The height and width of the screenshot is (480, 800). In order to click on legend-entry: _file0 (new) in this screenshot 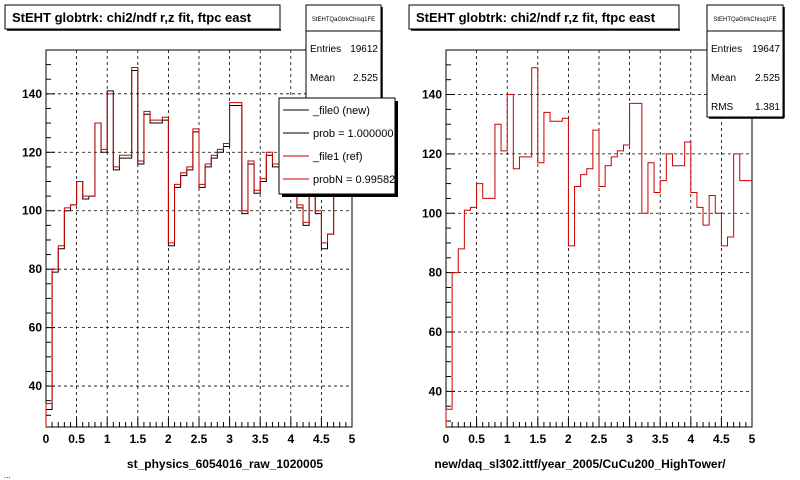, I will do `click(341, 111)`.